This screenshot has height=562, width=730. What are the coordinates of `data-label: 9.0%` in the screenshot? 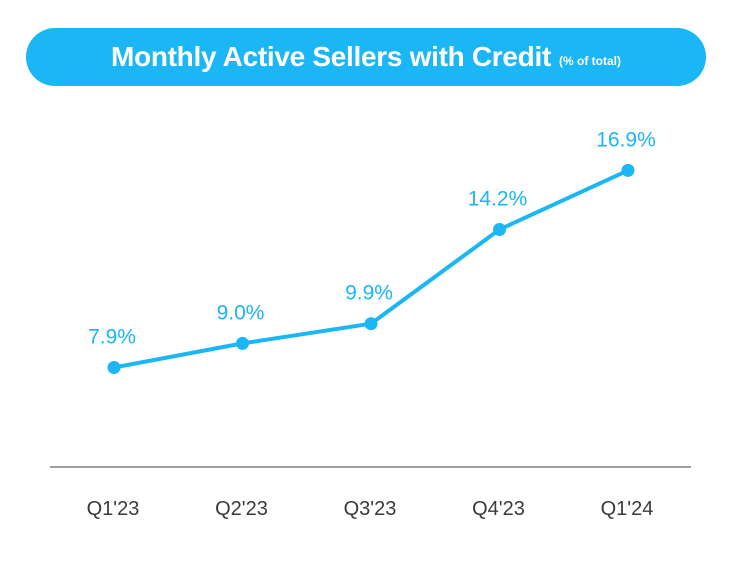 It's located at (241, 312).